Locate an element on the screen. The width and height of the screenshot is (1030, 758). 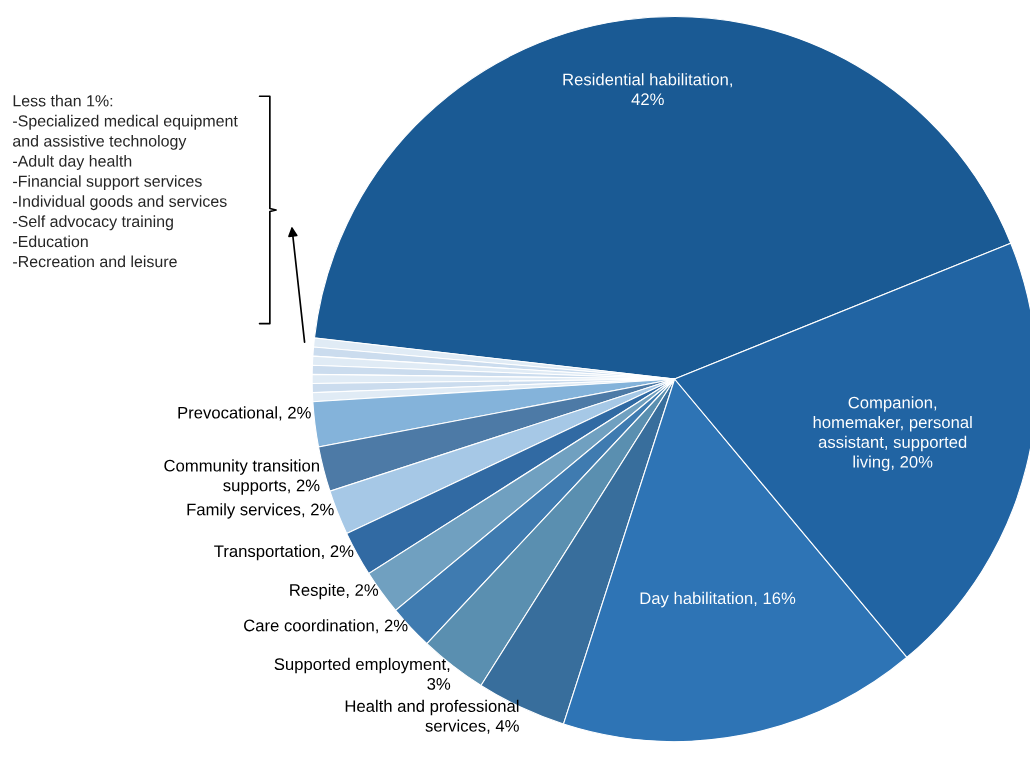
slice-label: Day habilitation, 16% is located at coordinates (718, 599).